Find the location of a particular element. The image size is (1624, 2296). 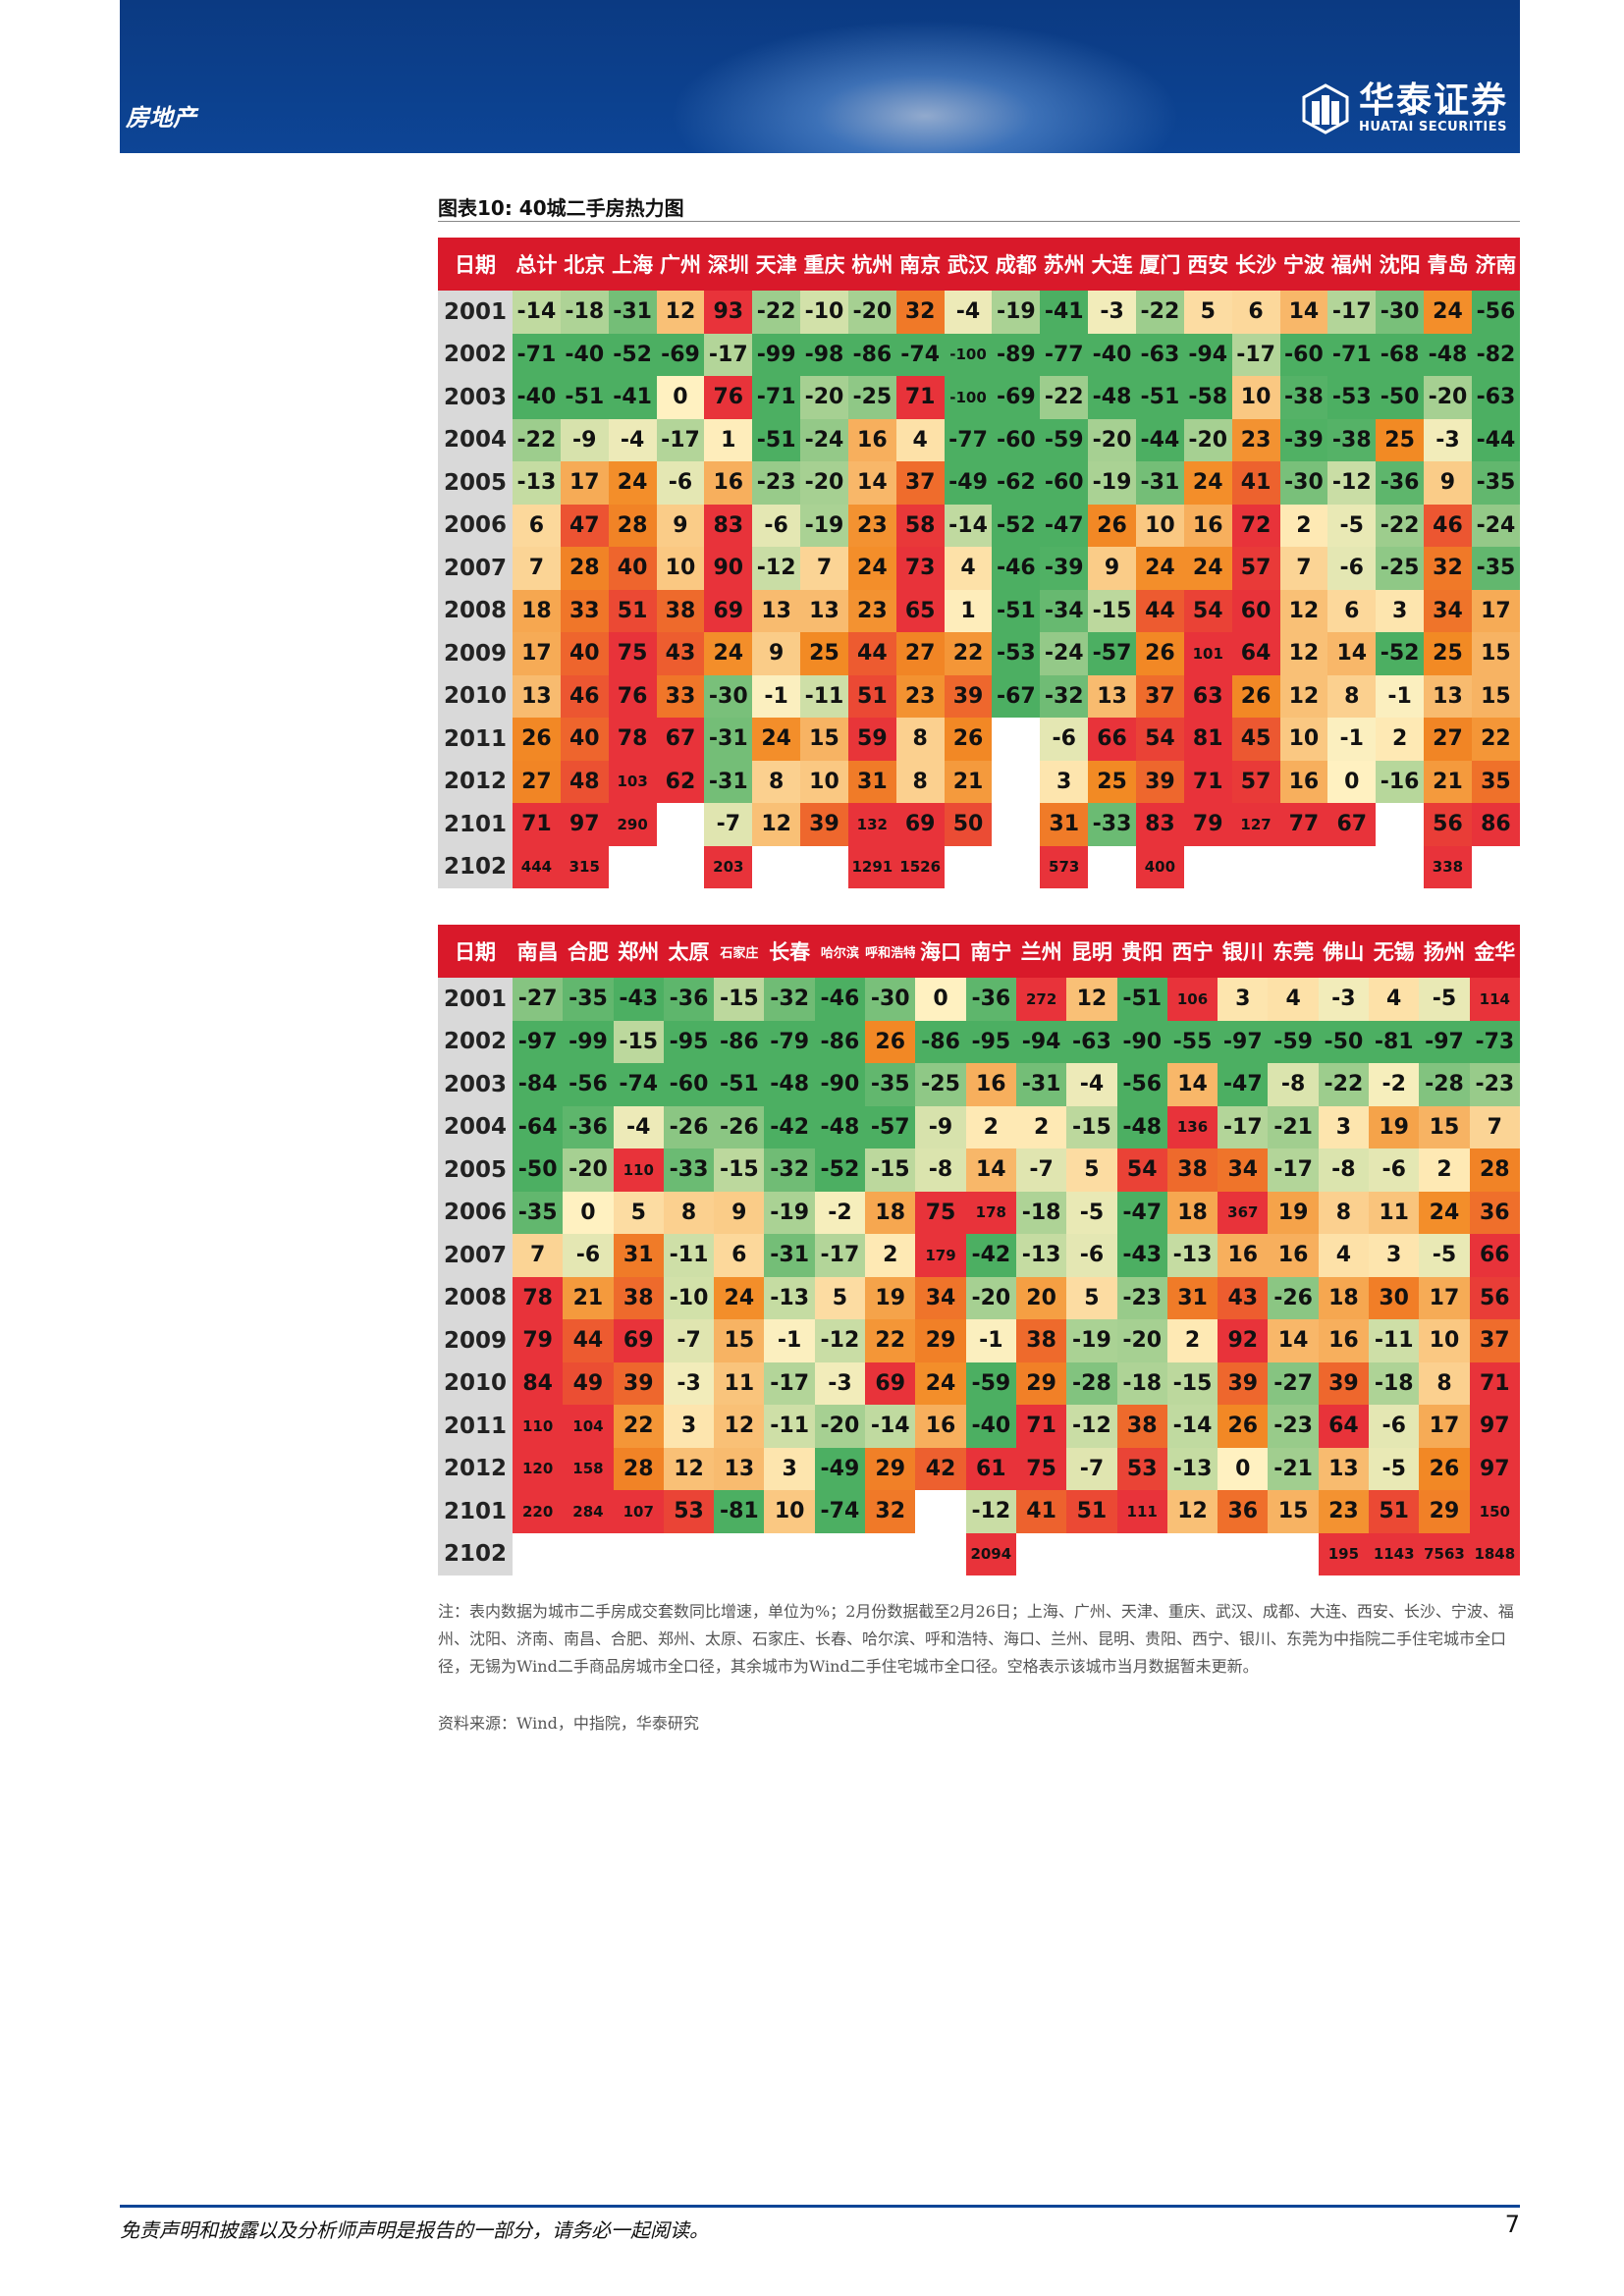

heatmap-cell: 19 is located at coordinates (1293, 1212).